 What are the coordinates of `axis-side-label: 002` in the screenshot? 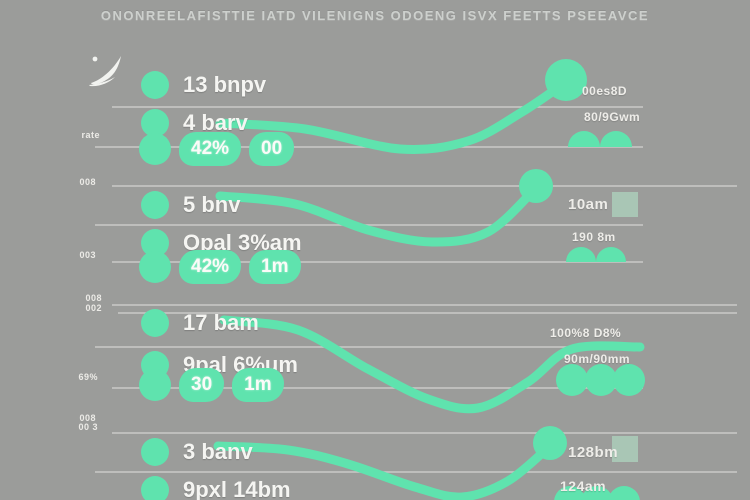 It's located at (93, 308).